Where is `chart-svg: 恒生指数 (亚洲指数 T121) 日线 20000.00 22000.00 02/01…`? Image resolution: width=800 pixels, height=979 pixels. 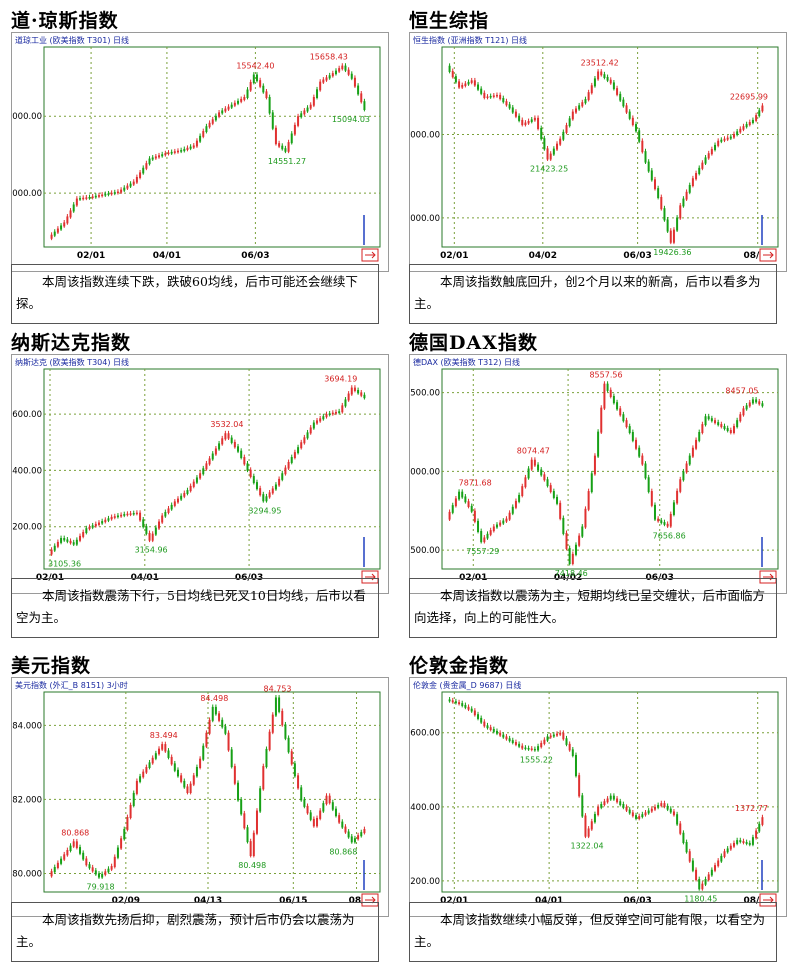 chart-svg: 恒生指数 (亚洲指数 T121) 日线 20000.00 22000.00 02/01… is located at coordinates (594, 148).